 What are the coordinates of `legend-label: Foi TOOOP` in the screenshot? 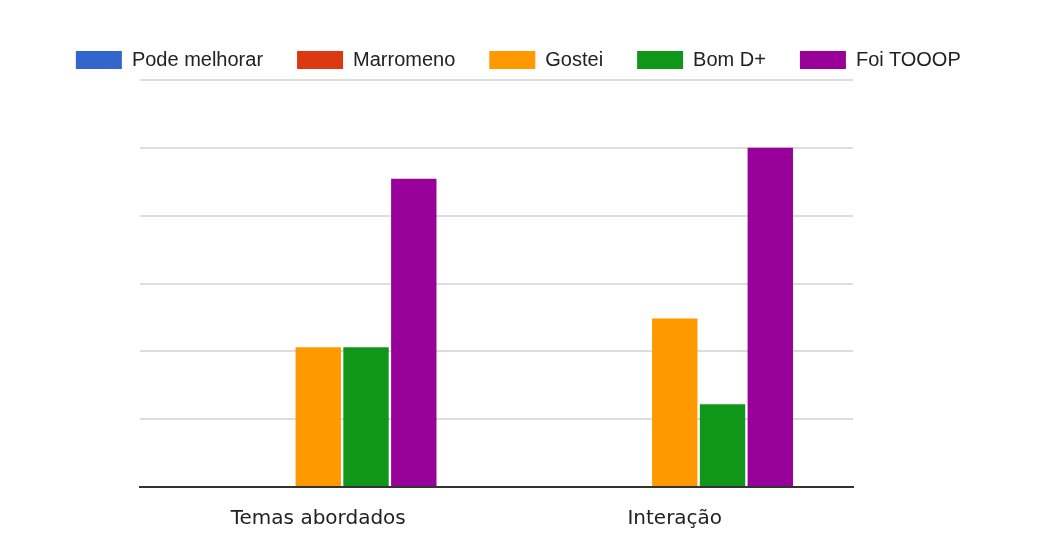 It's located at (908, 58).